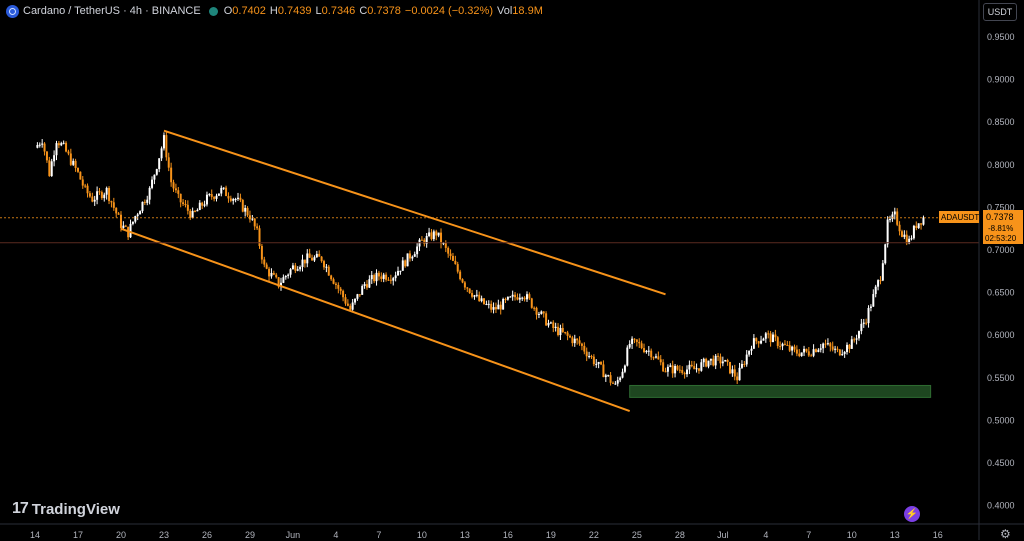 The height and width of the screenshot is (541, 1024). What do you see at coordinates (1001, 122) in the screenshot?
I see `price-tick-label: 0.8500` at bounding box center [1001, 122].